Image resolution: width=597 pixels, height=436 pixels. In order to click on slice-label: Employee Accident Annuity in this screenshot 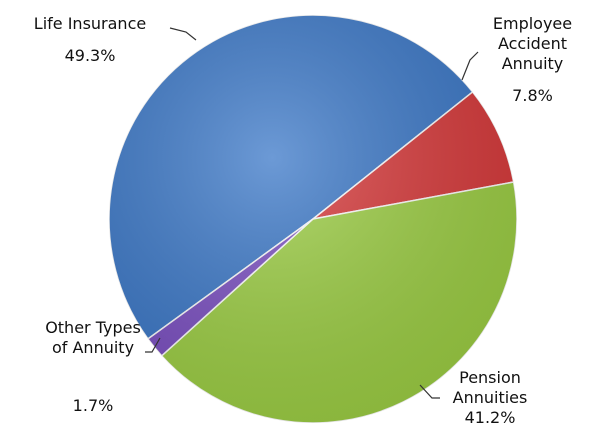, I will do `click(532, 43)`.